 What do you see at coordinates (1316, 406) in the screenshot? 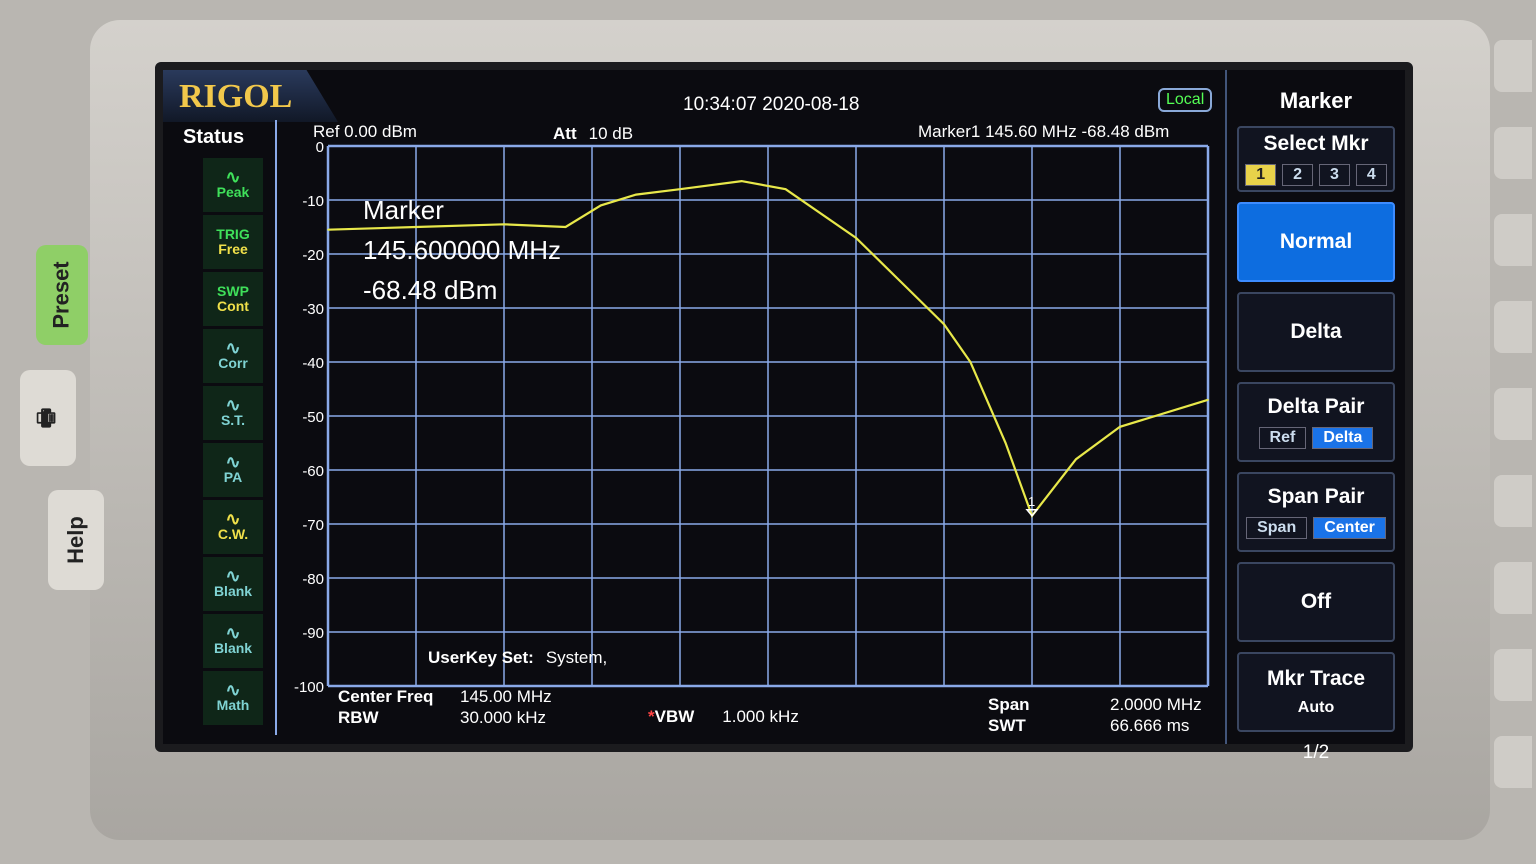
I see `delta-pair-label: Delta Pair` at bounding box center [1316, 406].